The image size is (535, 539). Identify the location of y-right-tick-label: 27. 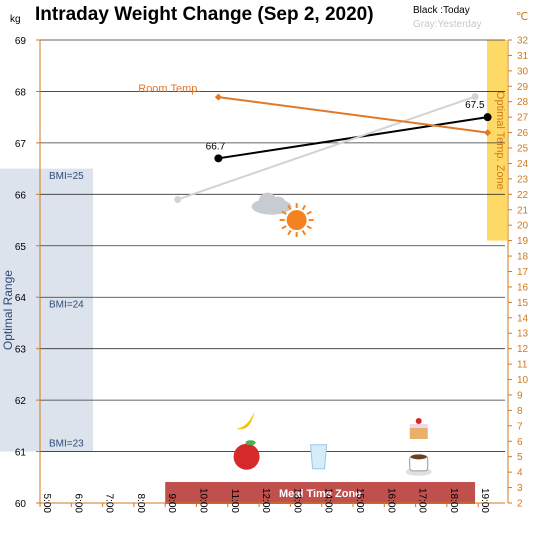
(523, 118).